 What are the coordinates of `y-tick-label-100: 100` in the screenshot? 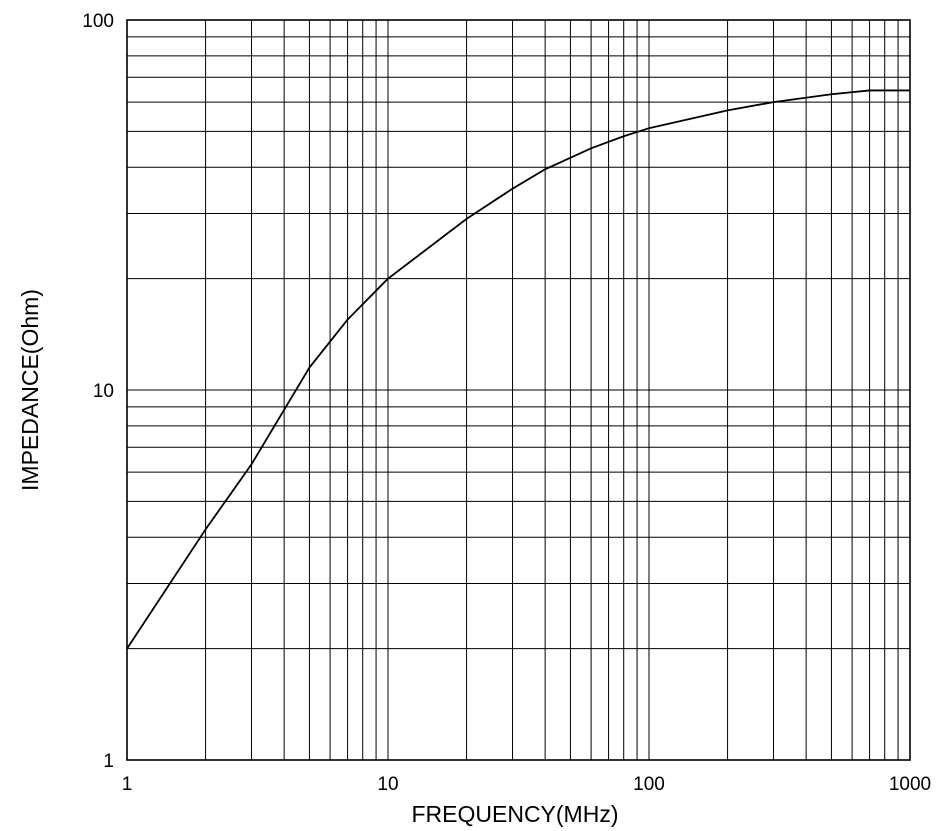 It's located at (98, 21).